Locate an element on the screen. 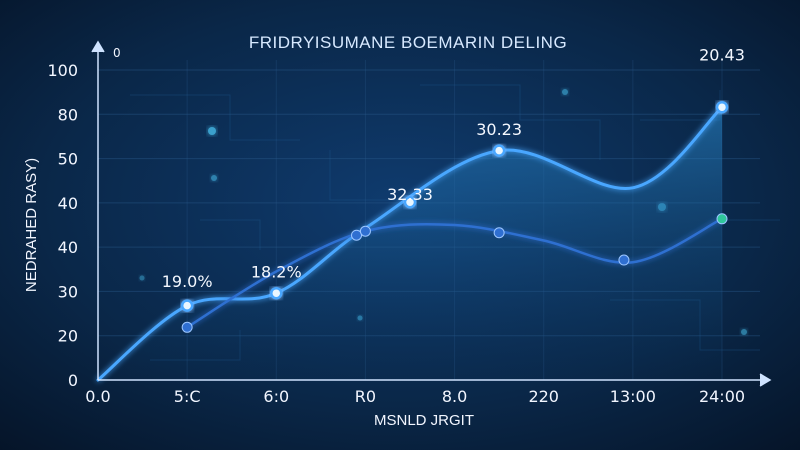  x-tick-label: 5:C is located at coordinates (187, 396).